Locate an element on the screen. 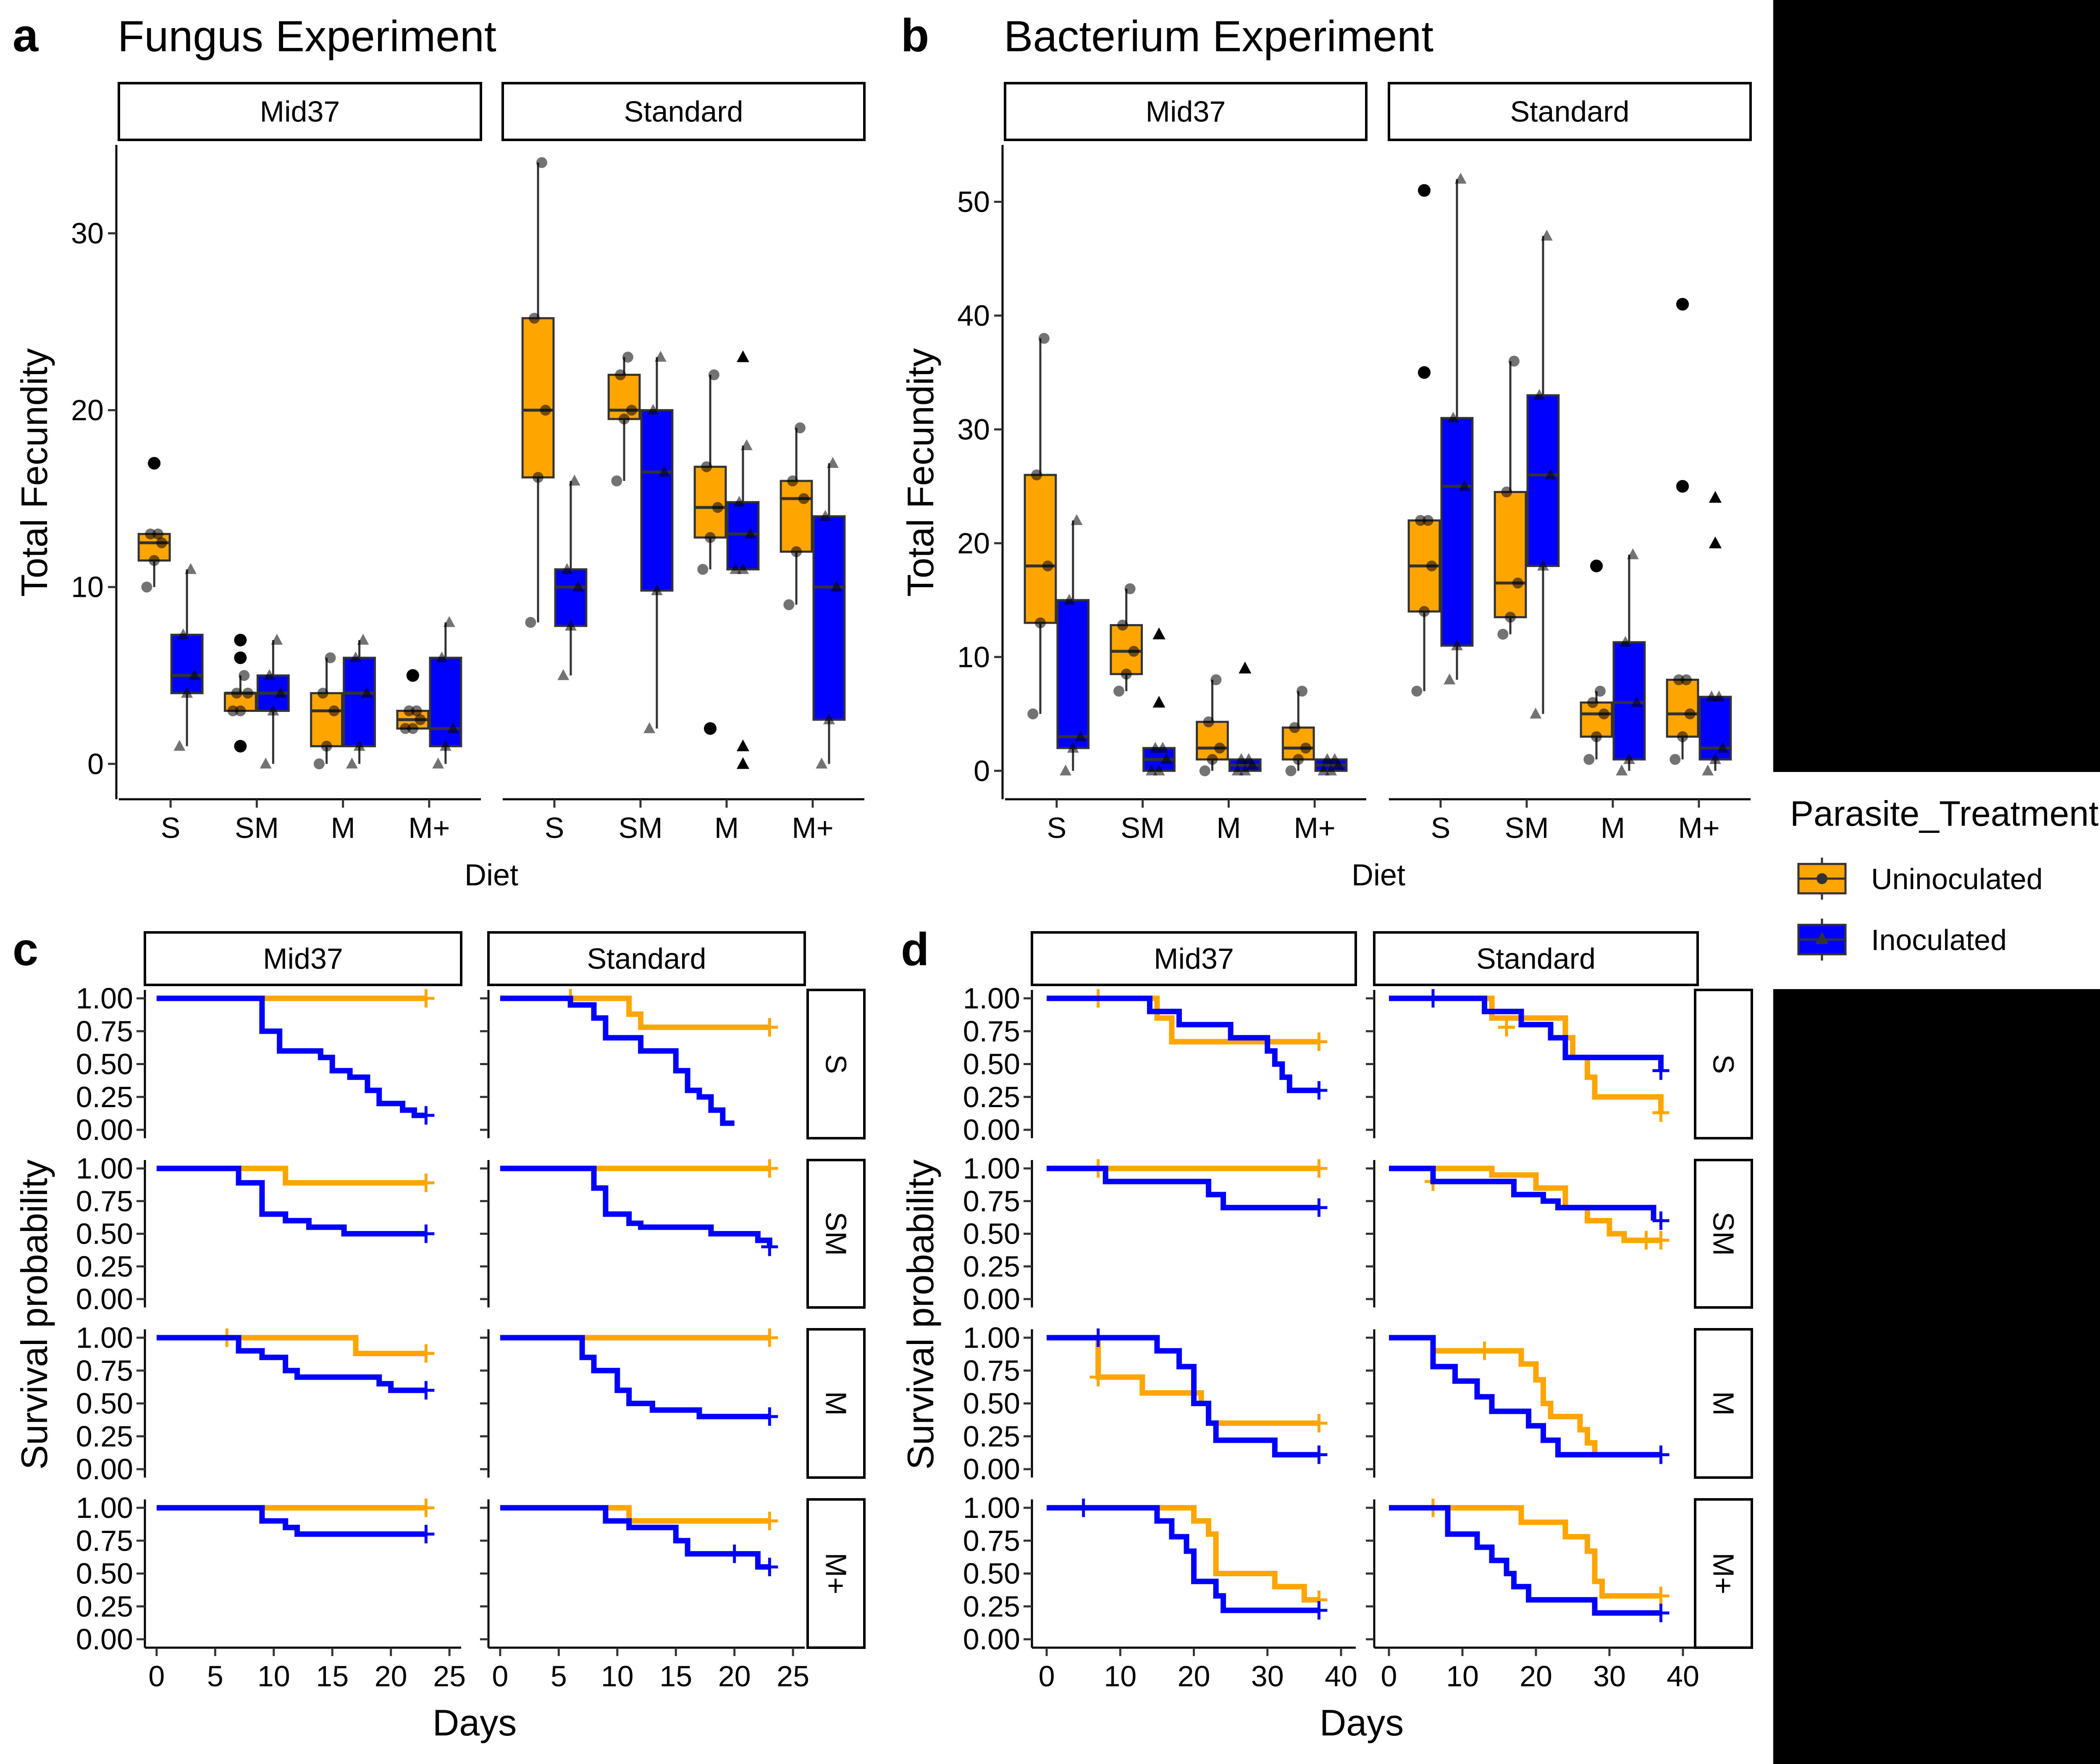  strip-mid37-box is located at coordinates (300, 111).